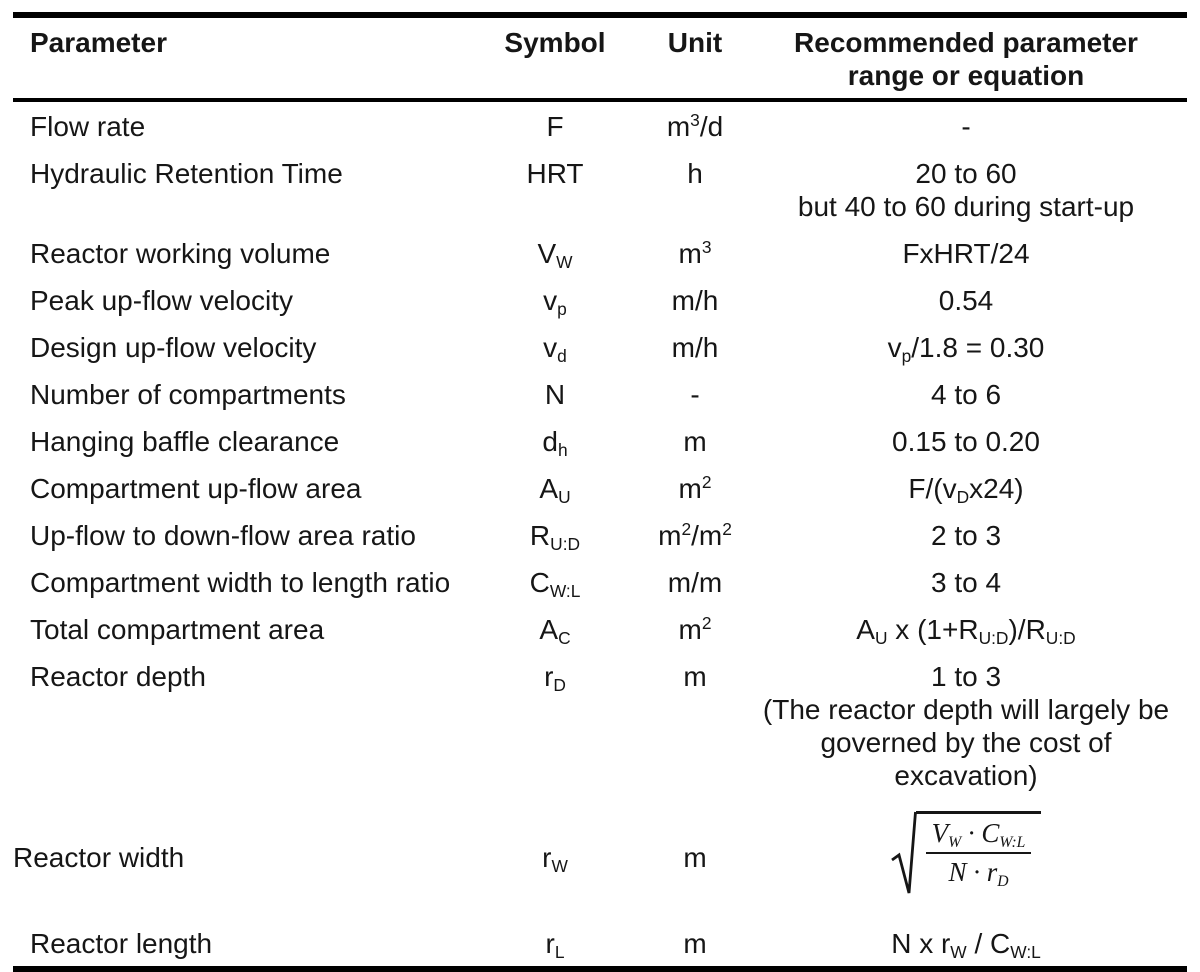  Describe the element at coordinates (966, 441) in the screenshot. I see `value-cell: 0.15 to 0.20` at that location.